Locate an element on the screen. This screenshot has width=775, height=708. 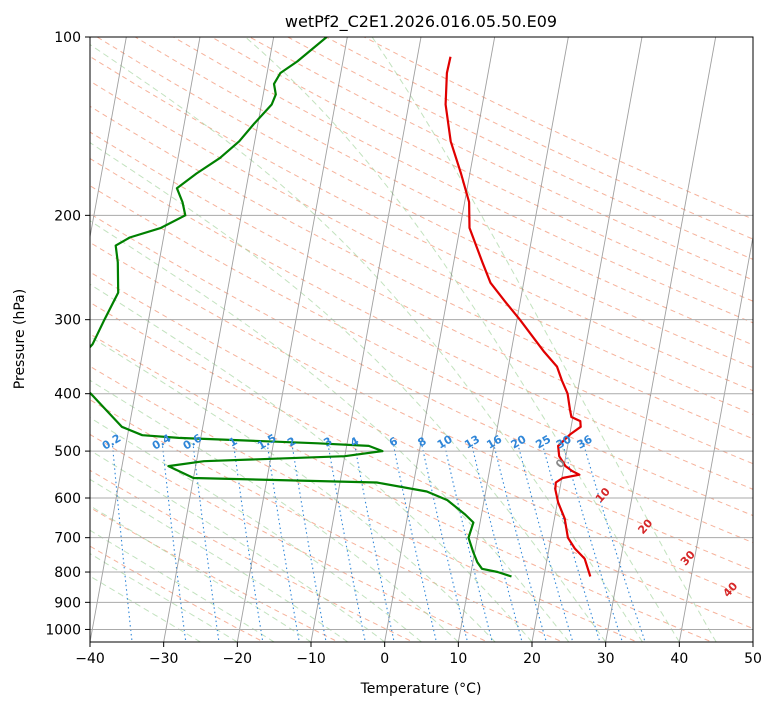
x-tick-label: −20 is located at coordinates (238, 659).